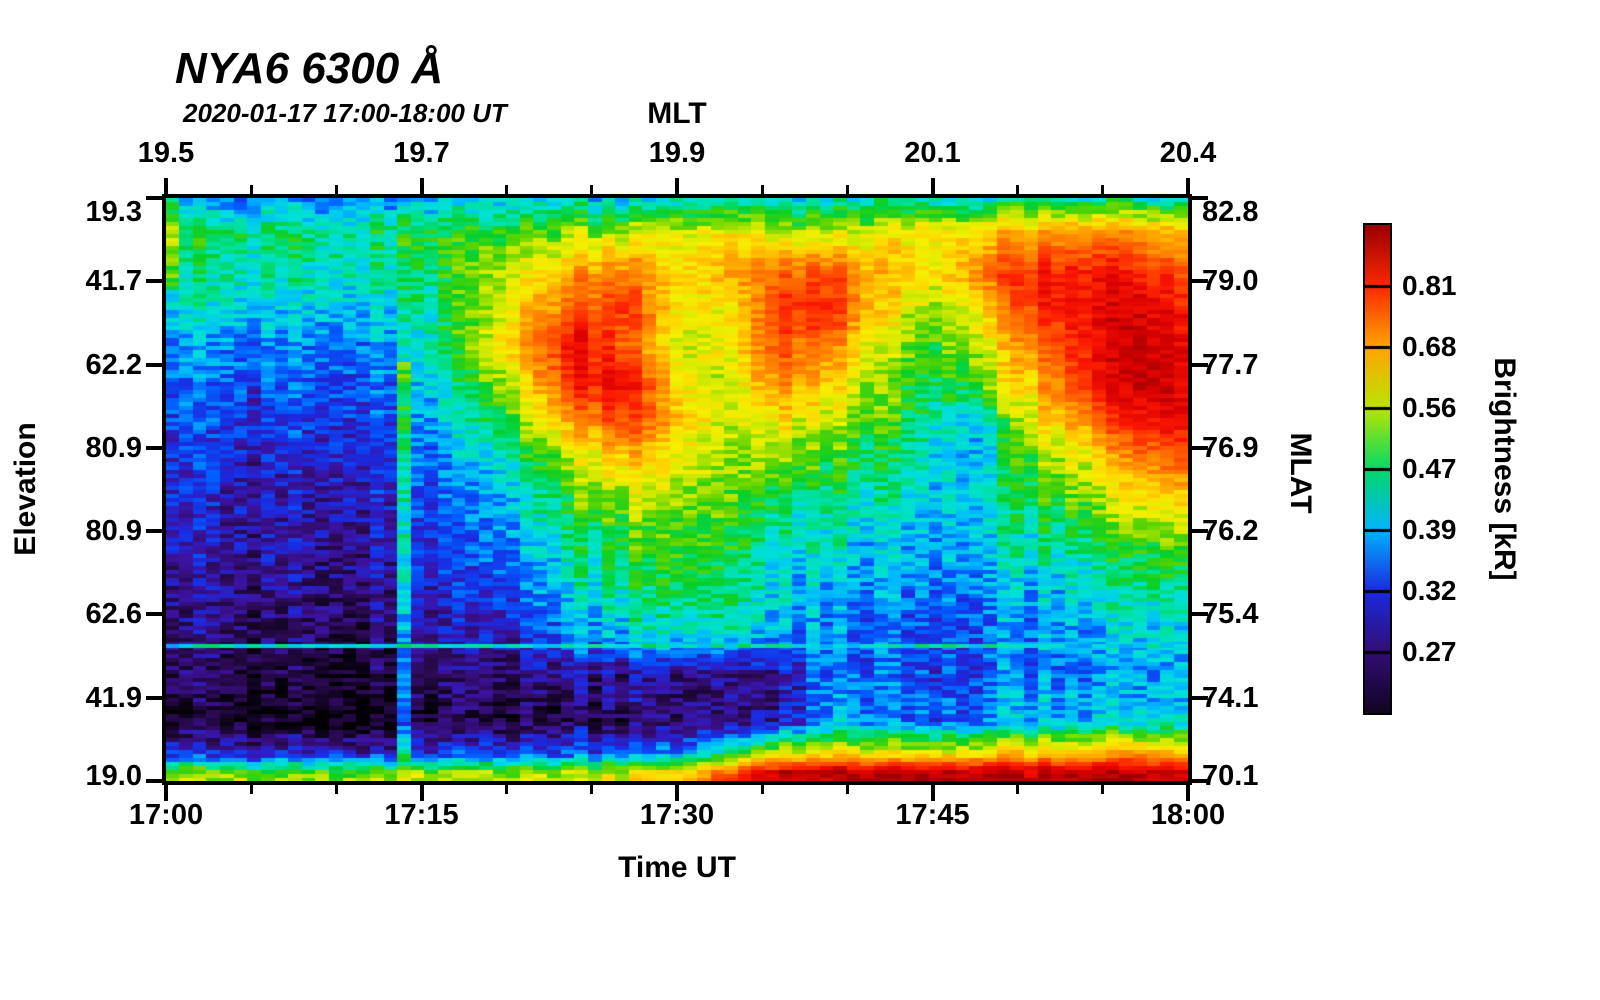 Image resolution: width=1600 pixels, height=1000 pixels. I want to click on bottom-tick-label: 17:15, so click(421, 815).